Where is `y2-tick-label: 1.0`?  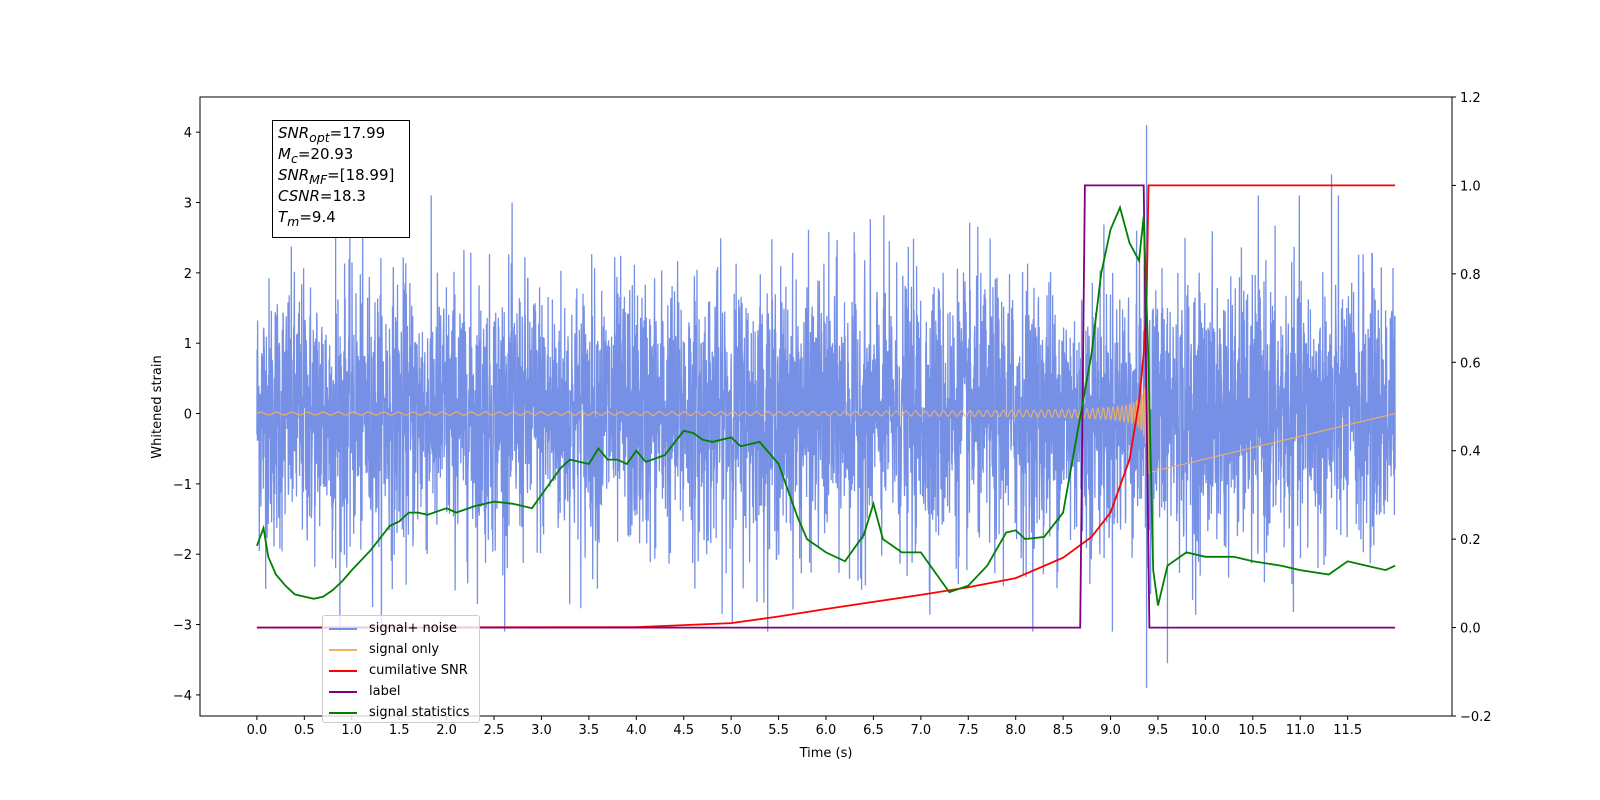
y2-tick-label: 1.0 is located at coordinates (1470, 186).